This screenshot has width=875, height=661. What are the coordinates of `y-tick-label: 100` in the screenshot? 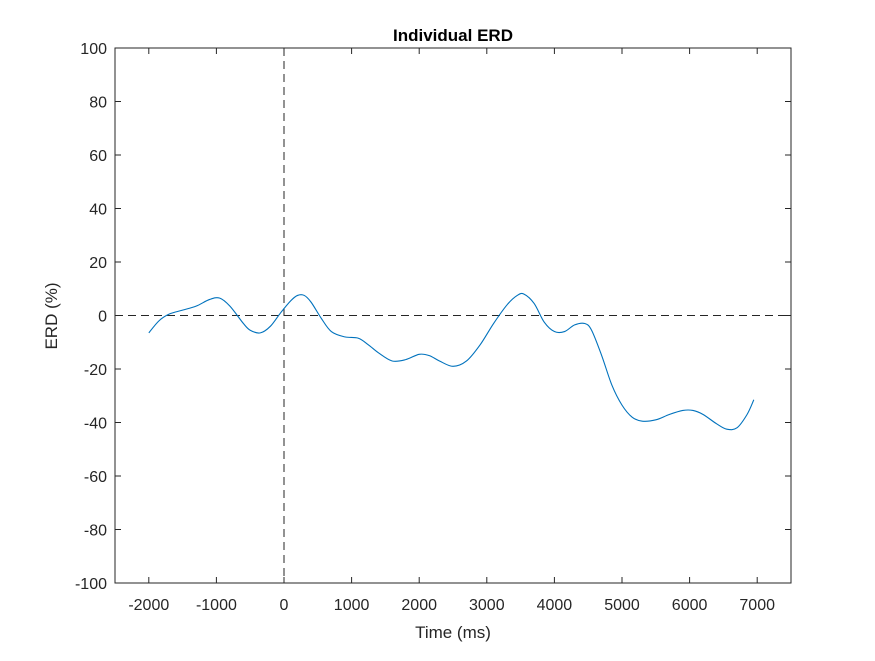 It's located at (93, 49).